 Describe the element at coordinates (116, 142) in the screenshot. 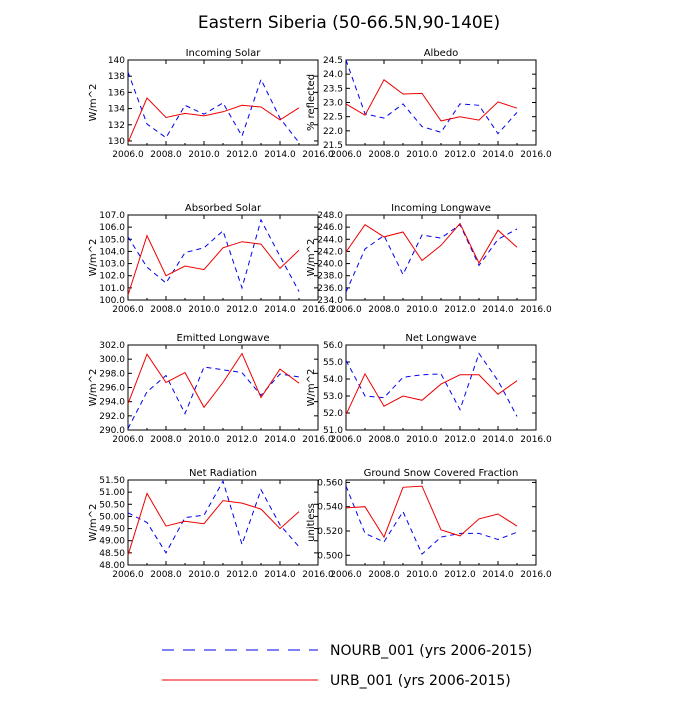

I see `panel-incoming-solar-ytick-label: 130` at that location.